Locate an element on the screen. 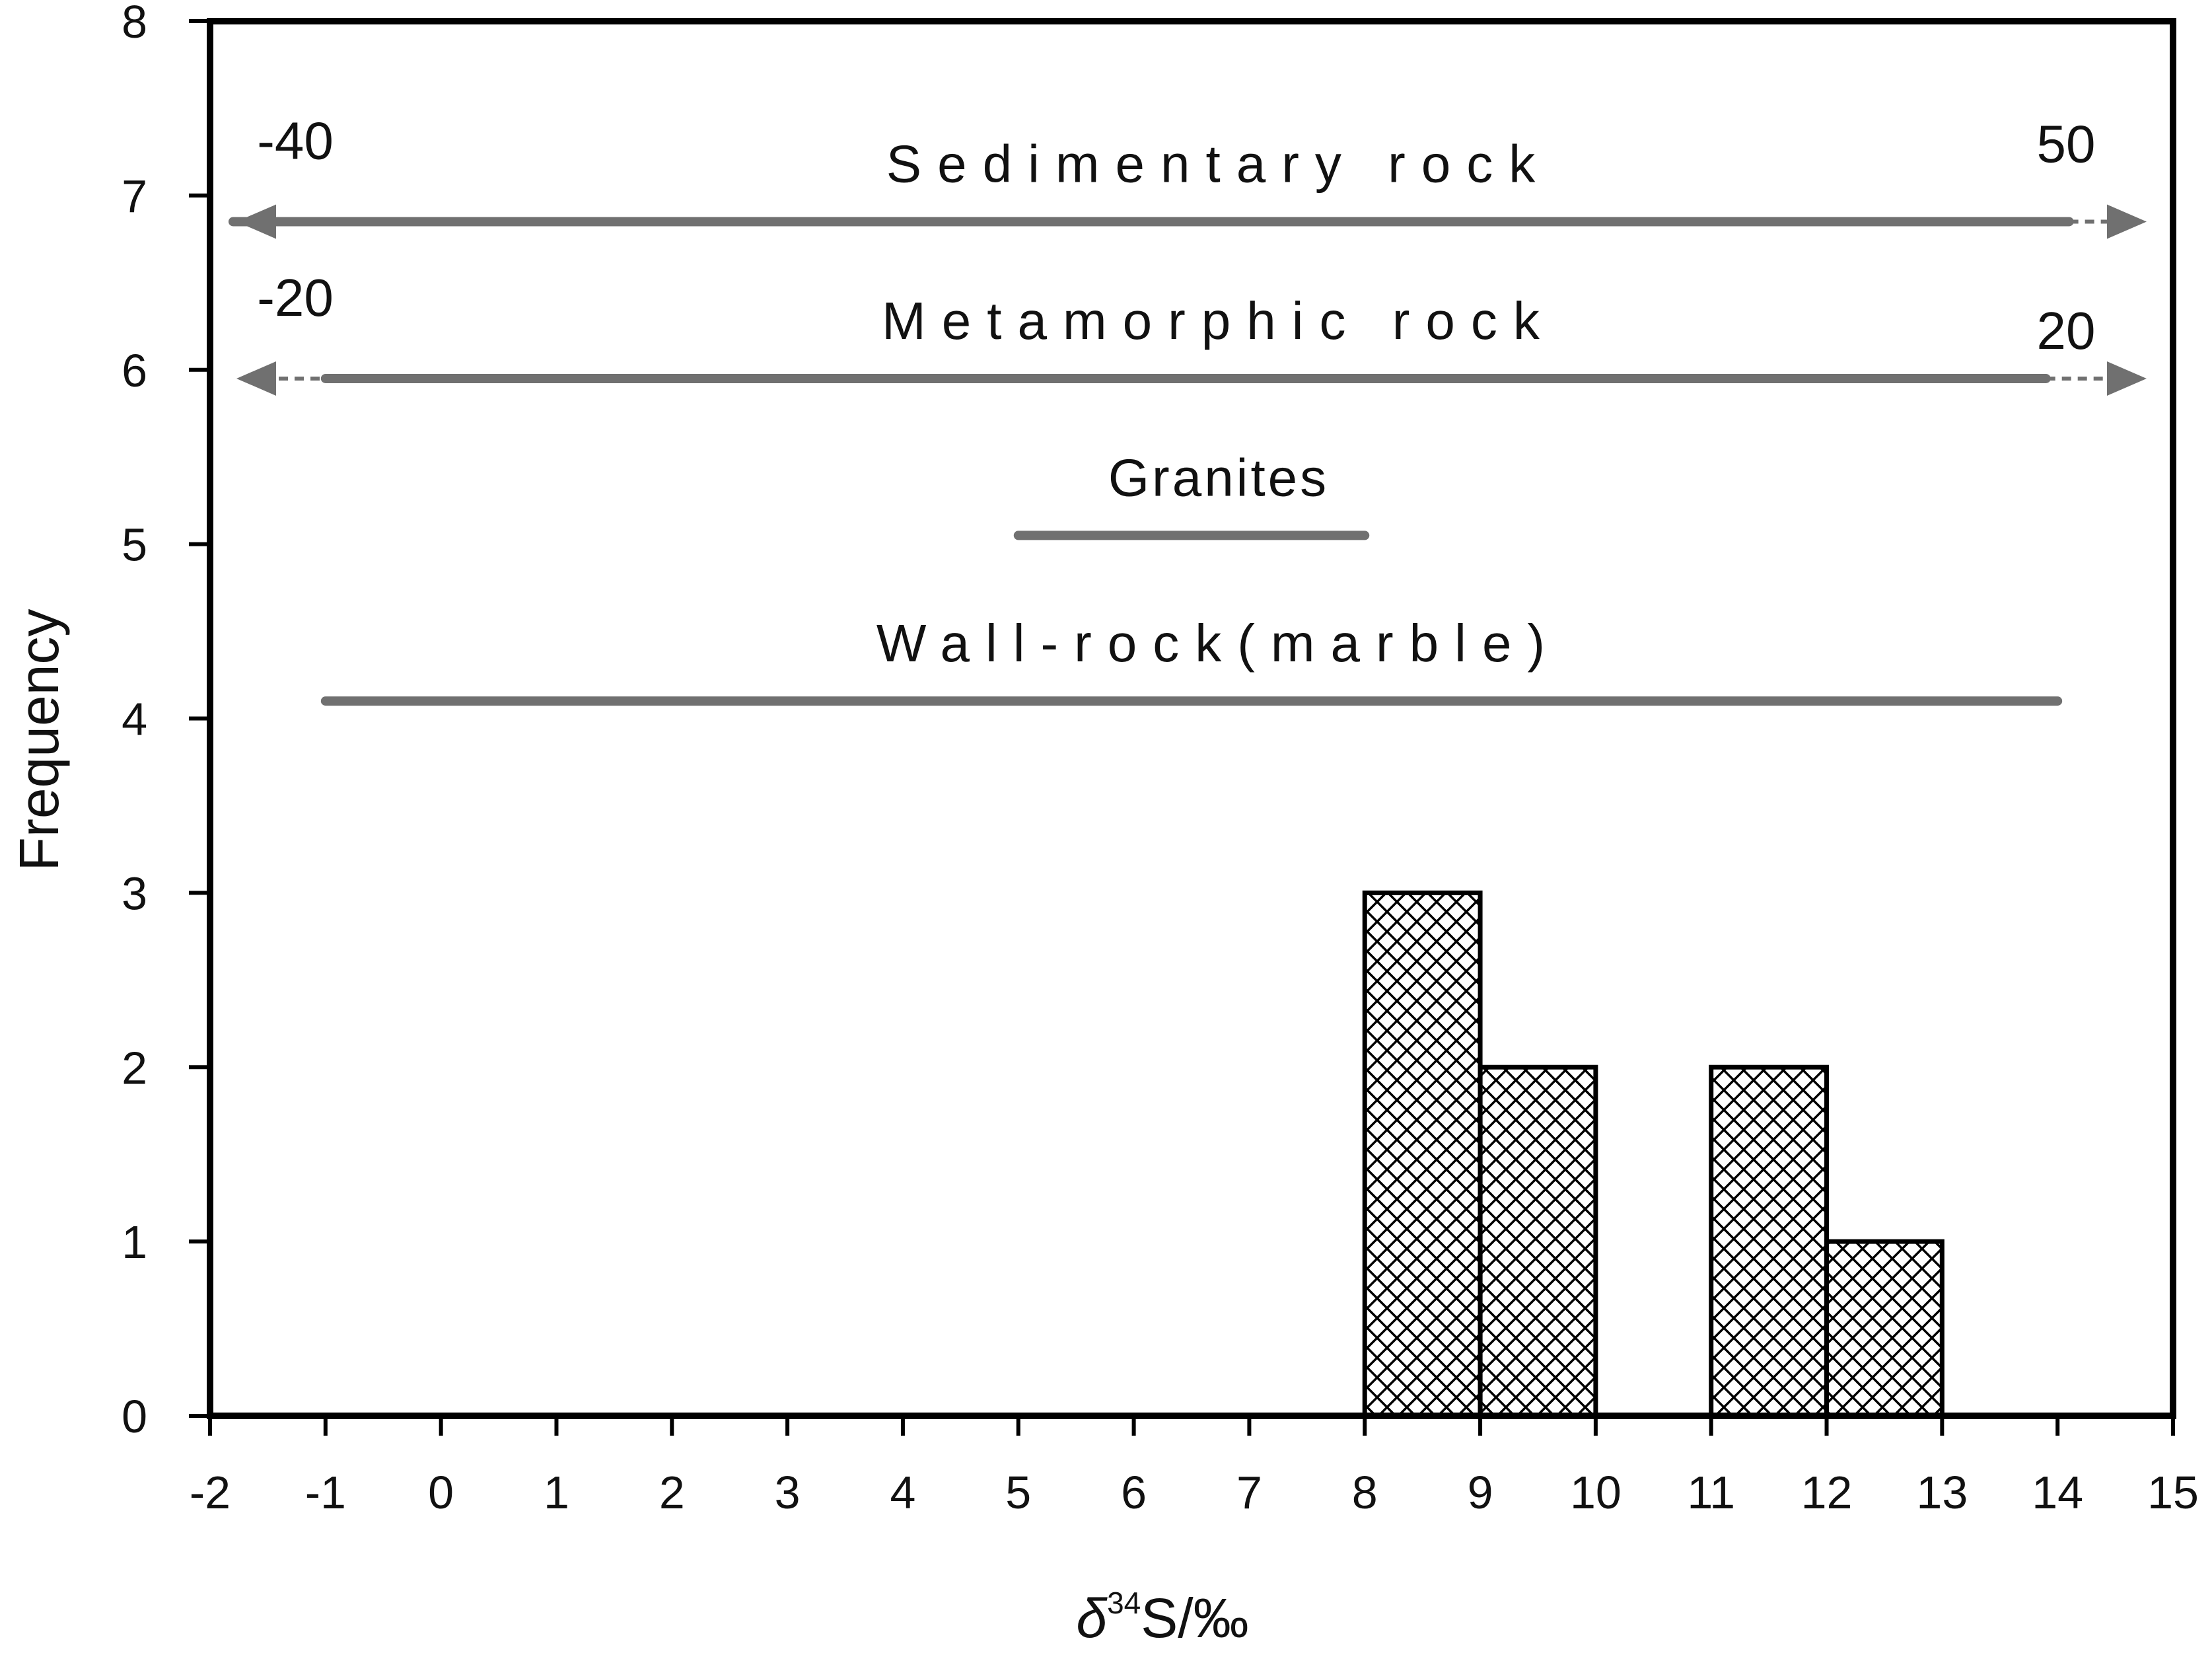  range-wall-rock-marble: Wall-rock(marble) is located at coordinates (1191, 660).